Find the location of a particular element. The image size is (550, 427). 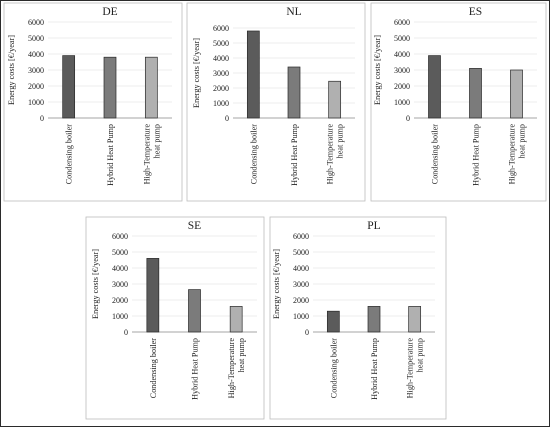

chart-title: NL is located at coordinates (293, 12).